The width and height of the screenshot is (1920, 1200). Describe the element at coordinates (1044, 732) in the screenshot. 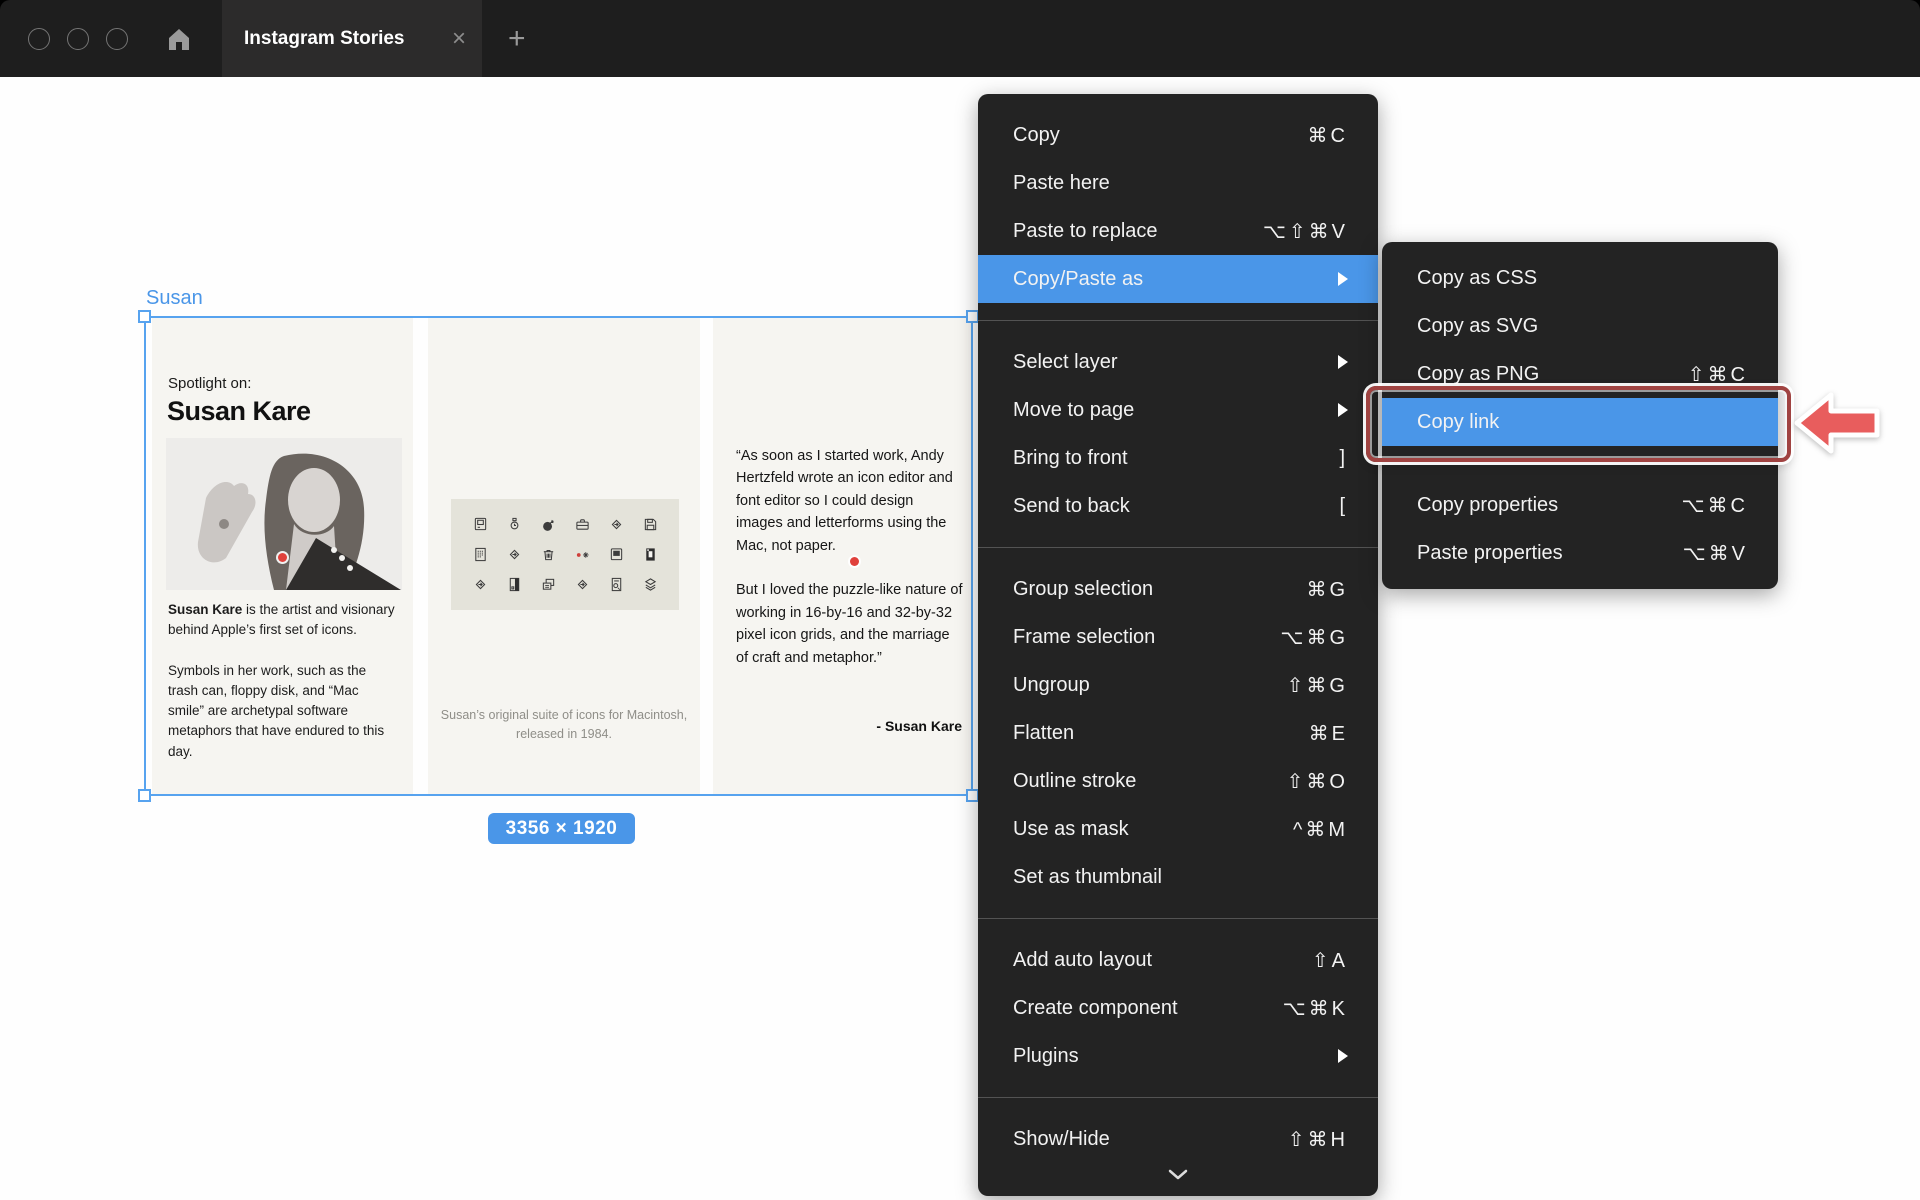

I see `menu-item-label: Flatten` at that location.